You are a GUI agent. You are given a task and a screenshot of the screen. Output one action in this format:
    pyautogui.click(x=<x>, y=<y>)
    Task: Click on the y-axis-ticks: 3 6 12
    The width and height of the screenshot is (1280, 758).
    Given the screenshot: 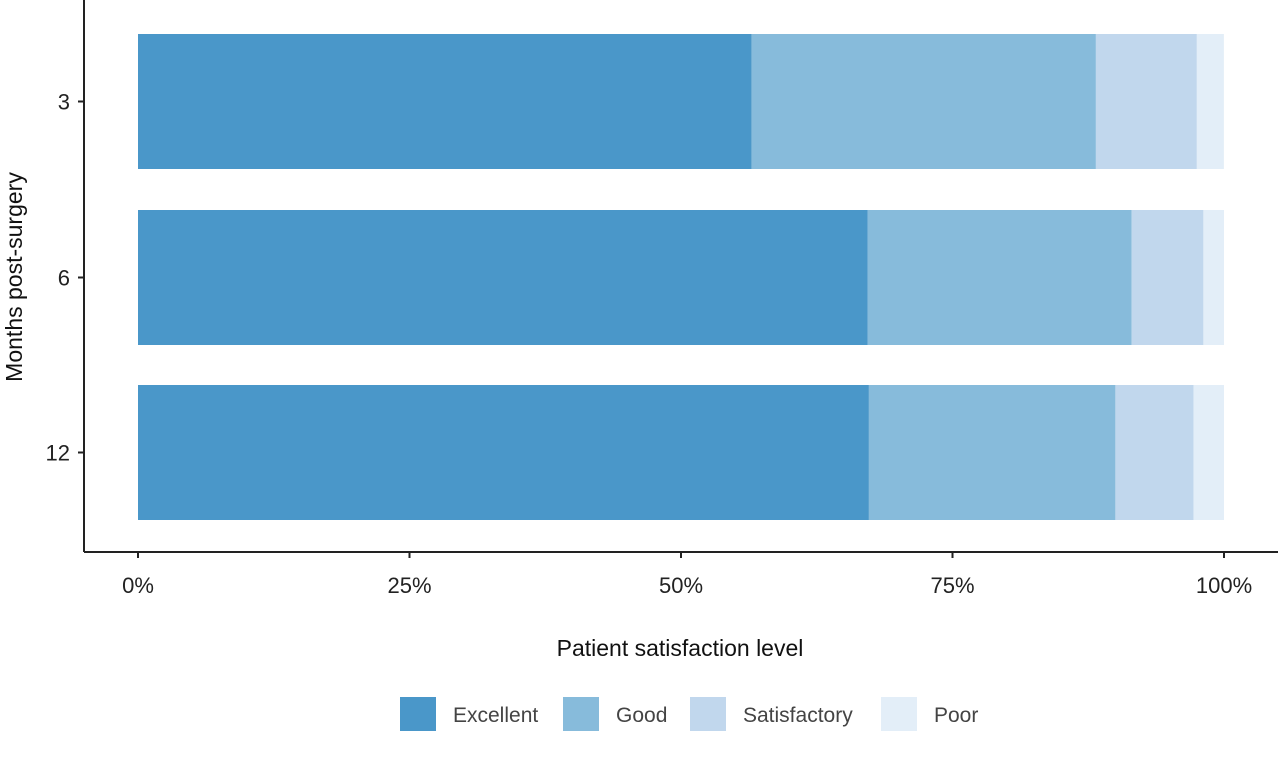 What is the action you would take?
    pyautogui.click(x=65, y=278)
    